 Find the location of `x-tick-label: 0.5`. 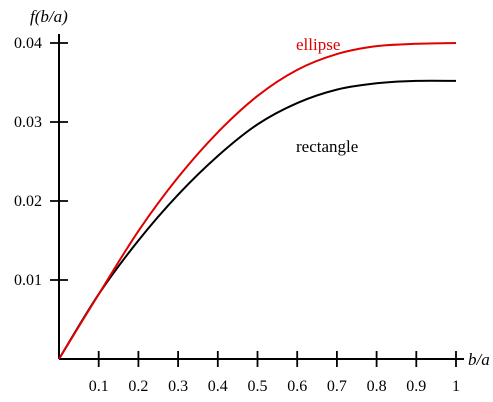

x-tick-label: 0.5 is located at coordinates (258, 386).